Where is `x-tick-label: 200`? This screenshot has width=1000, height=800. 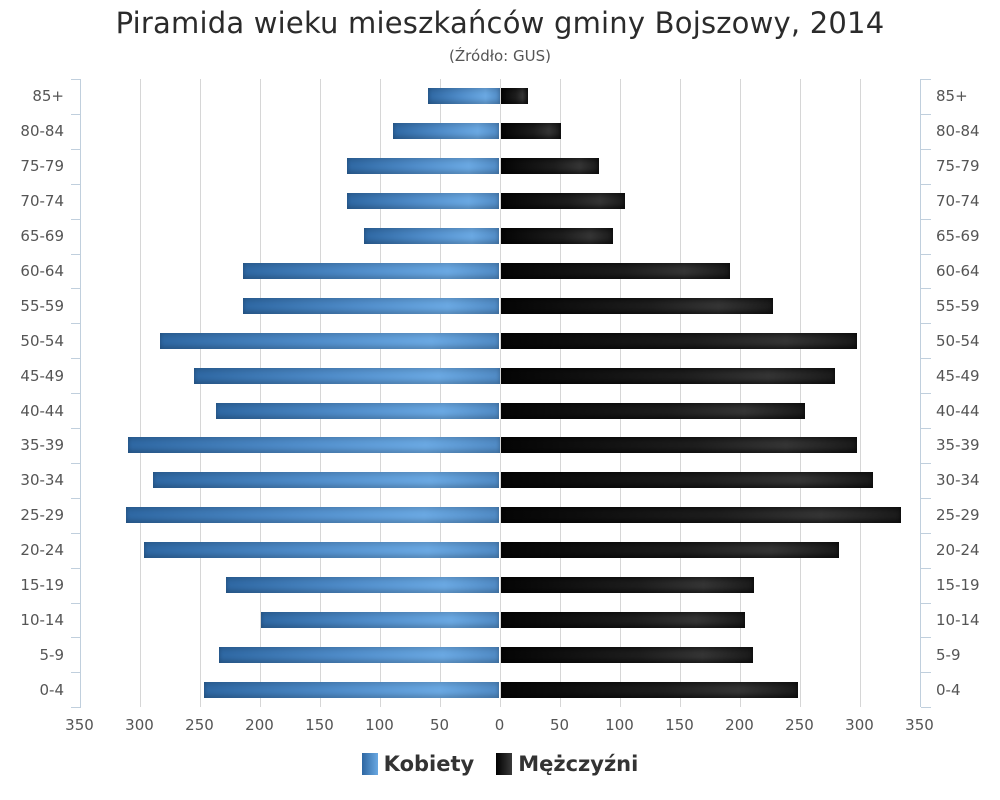
x-tick-label: 200 is located at coordinates (739, 725).